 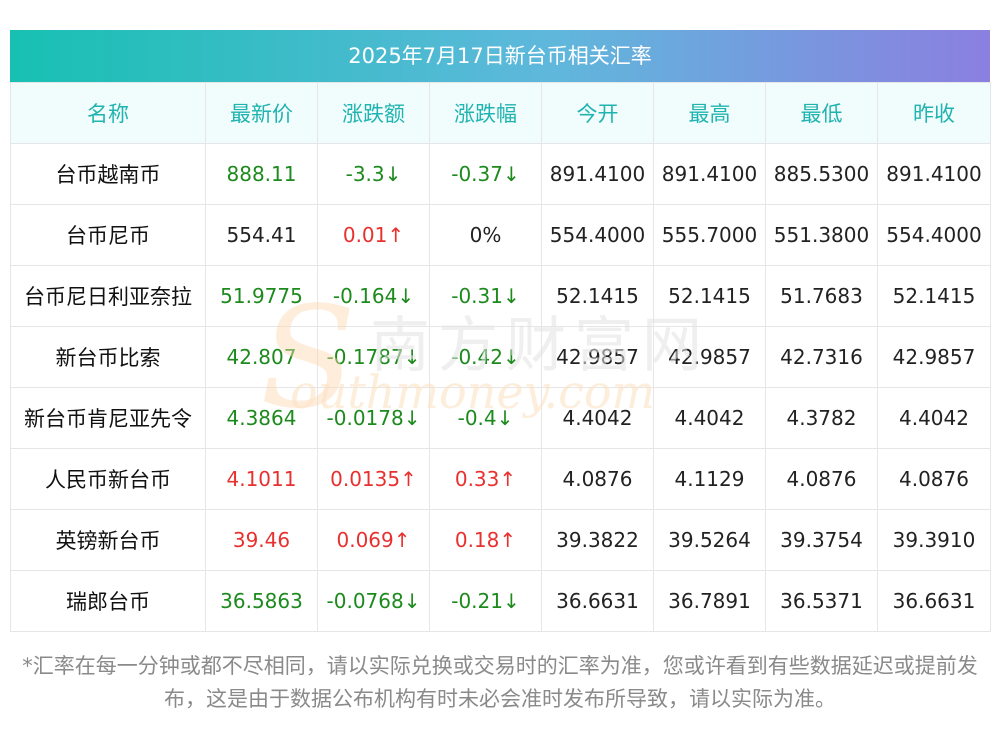 I want to click on header-change-pct: 涨跌幅, so click(x=485, y=113).